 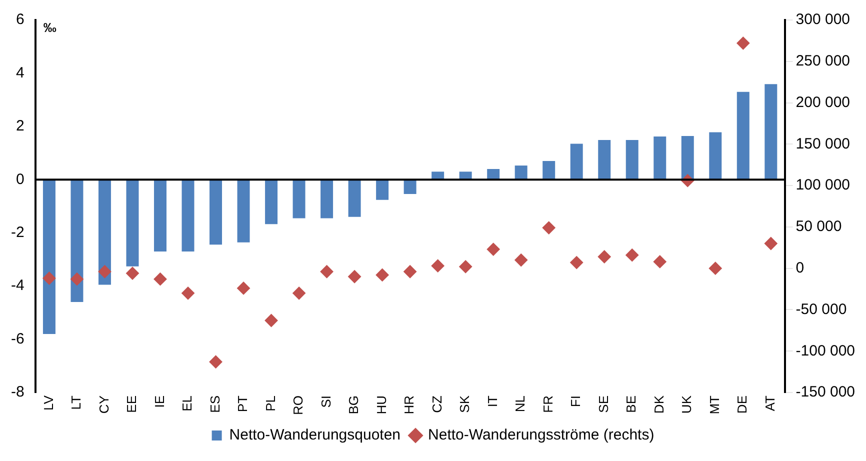 What do you see at coordinates (20, 179) in the screenshot?
I see `y-tick-label: 0` at bounding box center [20, 179].